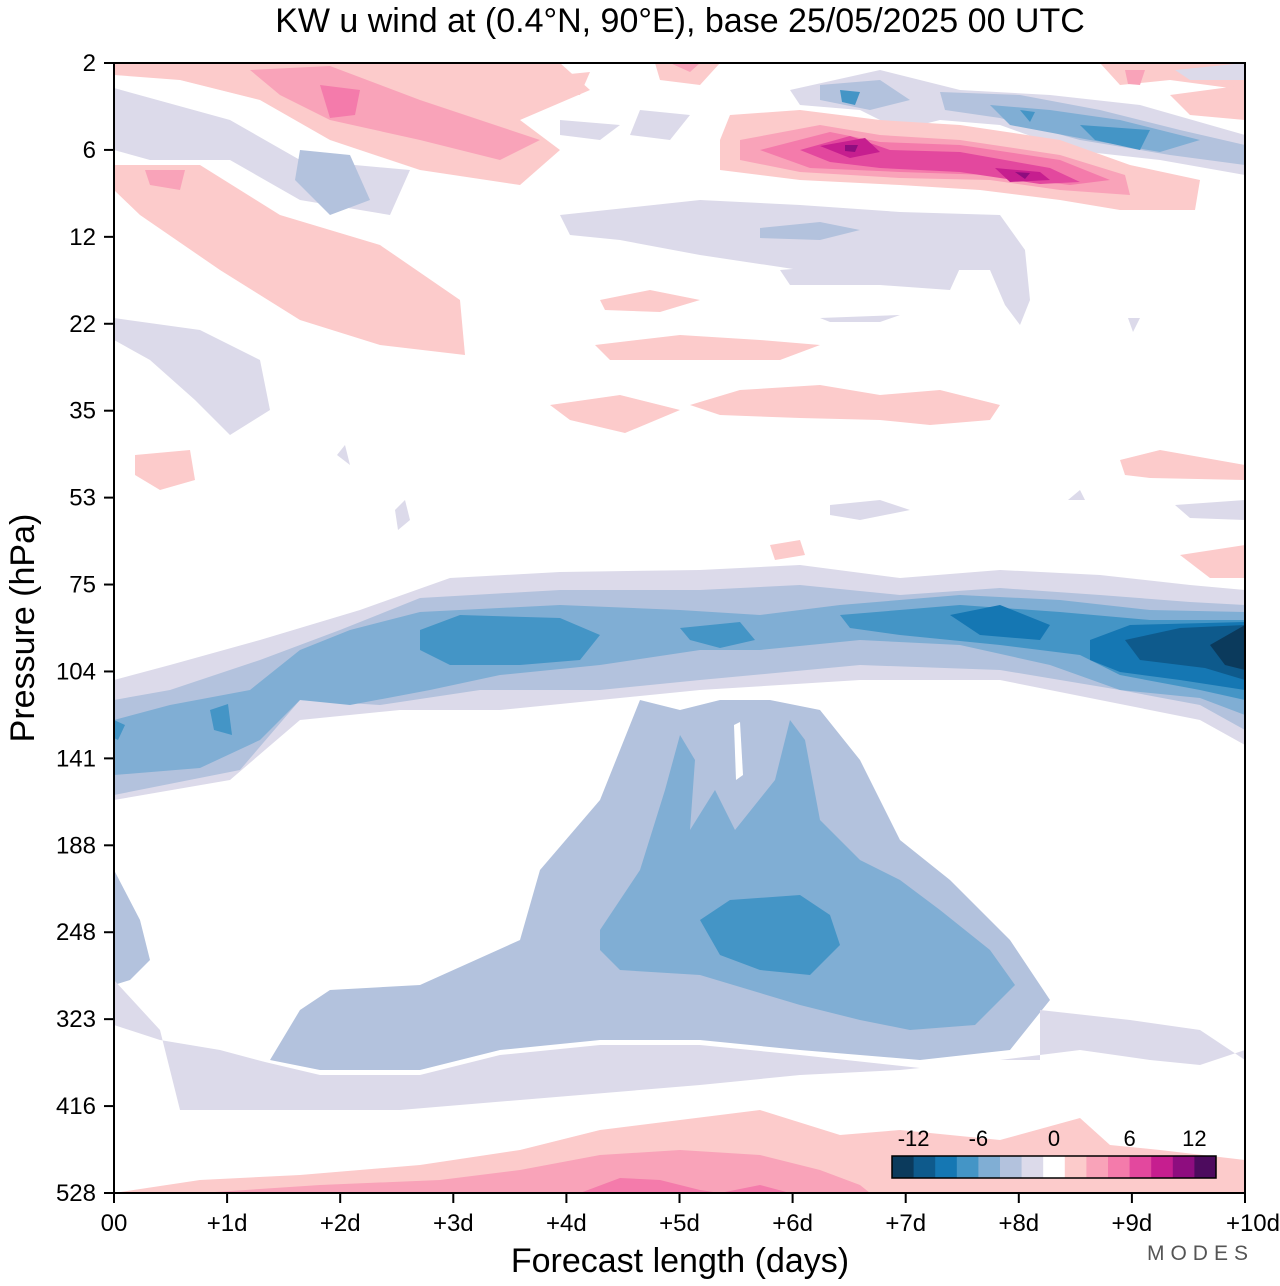  I want to click on colorbar-frame, so click(1054, 1167).